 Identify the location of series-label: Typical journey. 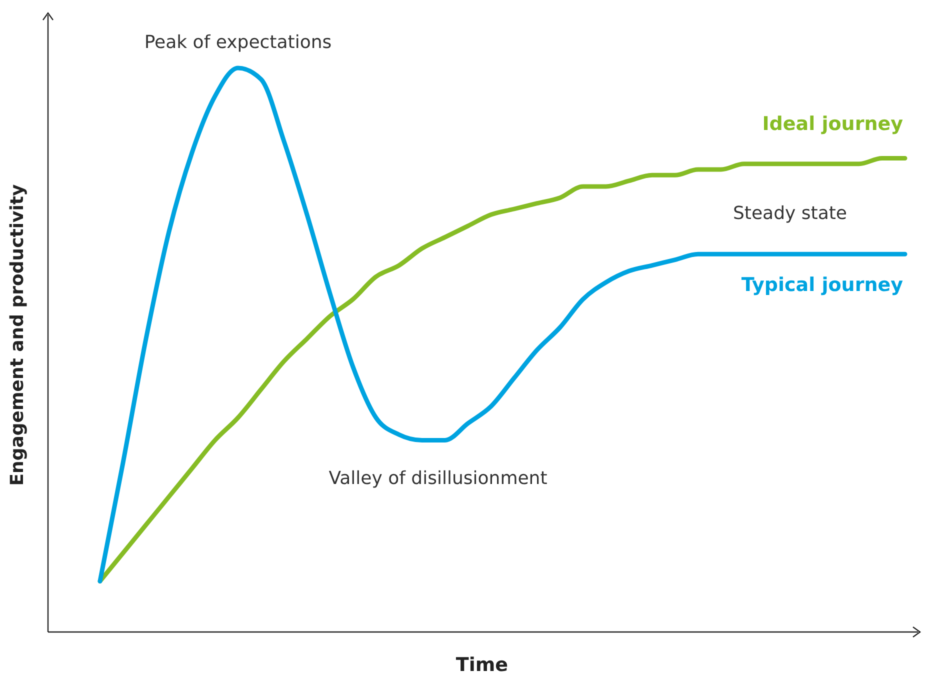
(822, 285).